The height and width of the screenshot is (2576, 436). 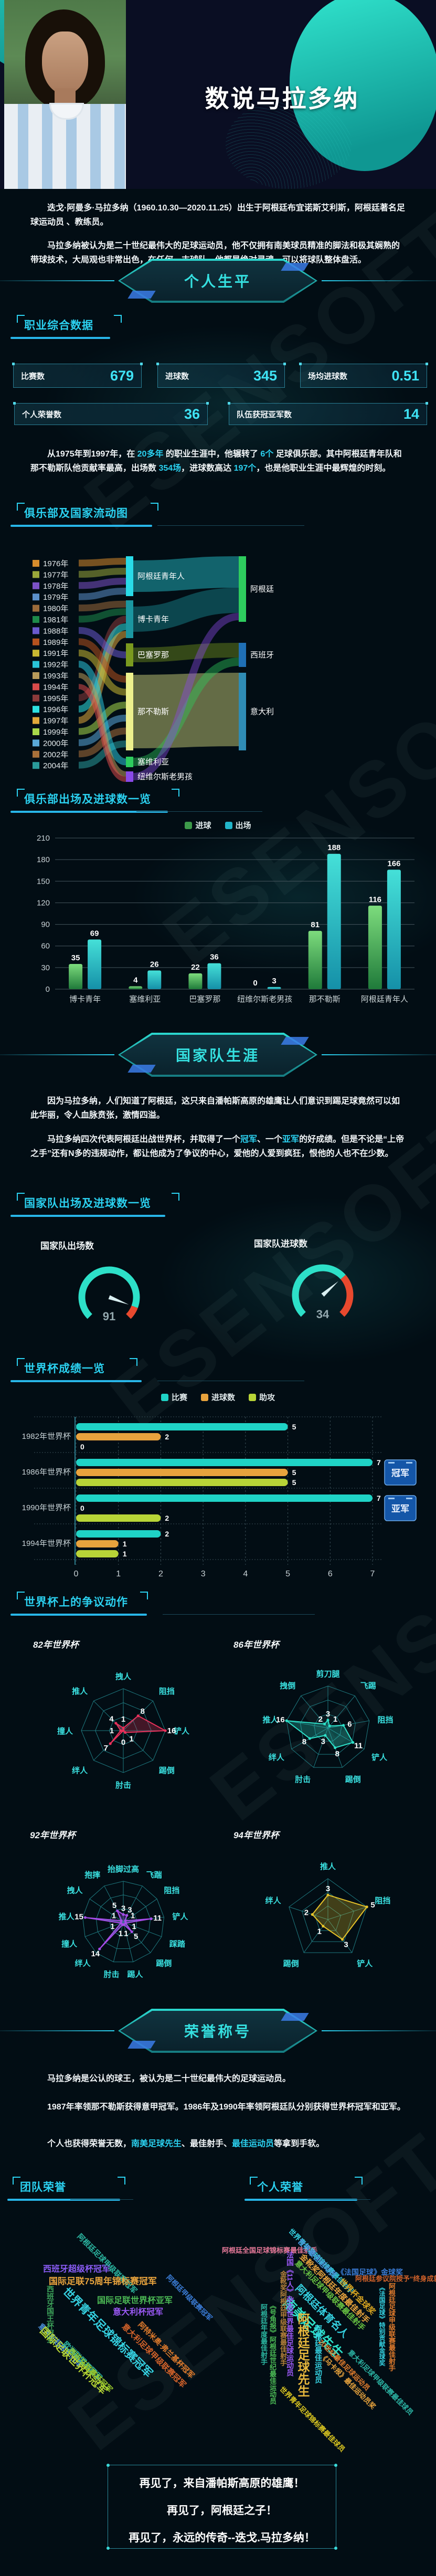 What do you see at coordinates (304, 1741) in the screenshot?
I see `svg-text: 8` at bounding box center [304, 1741].